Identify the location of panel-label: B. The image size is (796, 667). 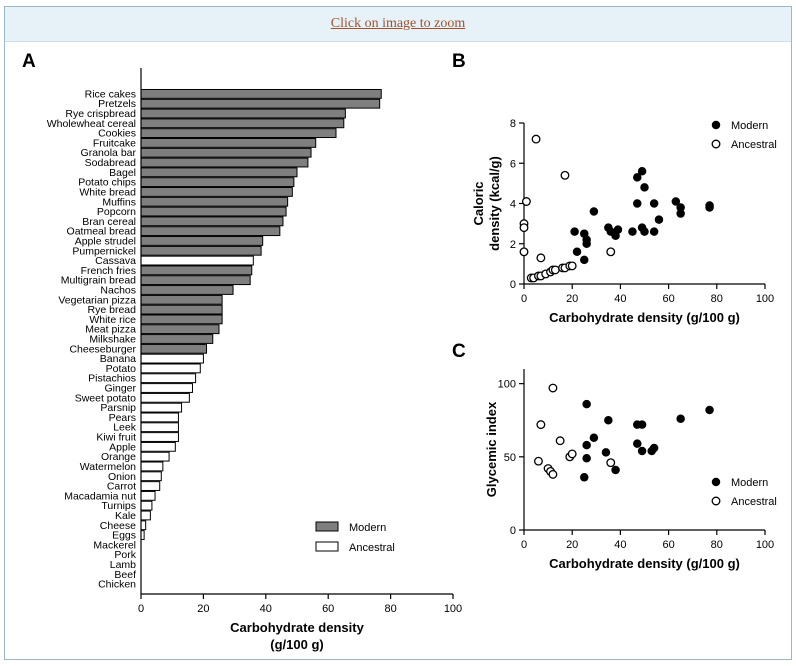
(459, 61).